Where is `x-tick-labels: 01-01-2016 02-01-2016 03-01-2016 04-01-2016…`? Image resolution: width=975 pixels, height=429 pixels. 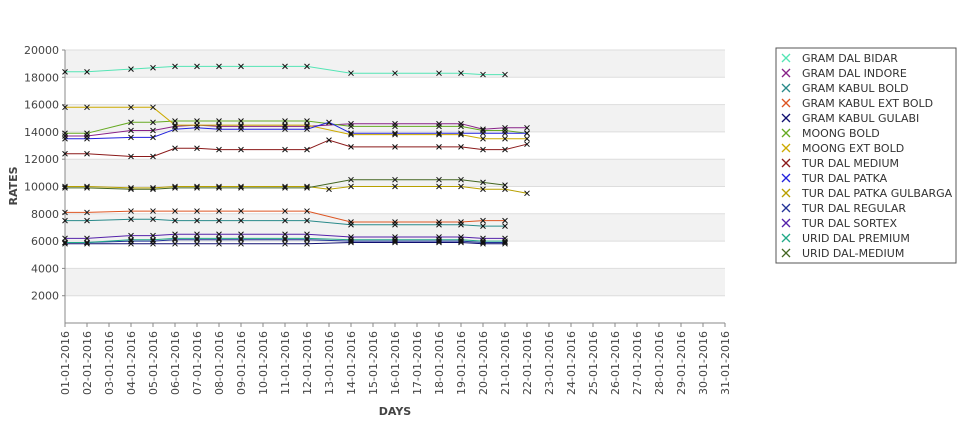
x-tick-labels: 01-01-2016 02-01-2016 03-01-2016 04-01-2016… is located at coordinates (395, 359).